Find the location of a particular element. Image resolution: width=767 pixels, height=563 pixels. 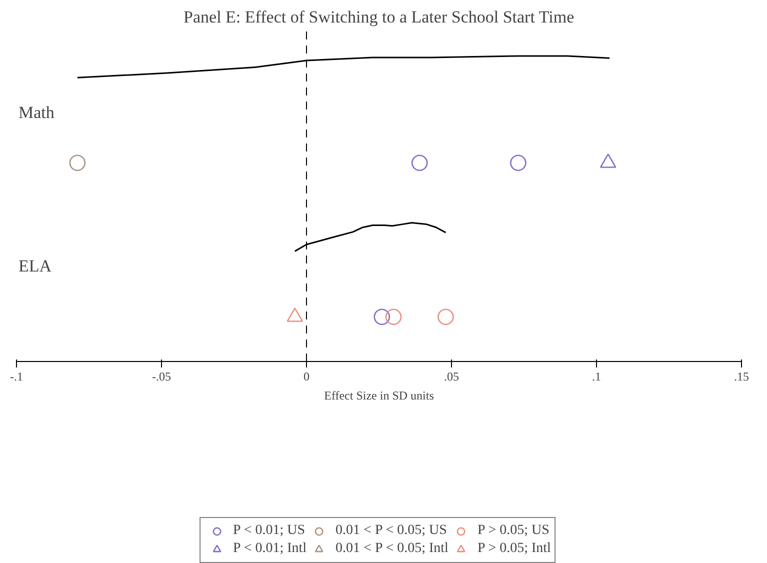

x-tick-label: -.05 is located at coordinates (161, 377).